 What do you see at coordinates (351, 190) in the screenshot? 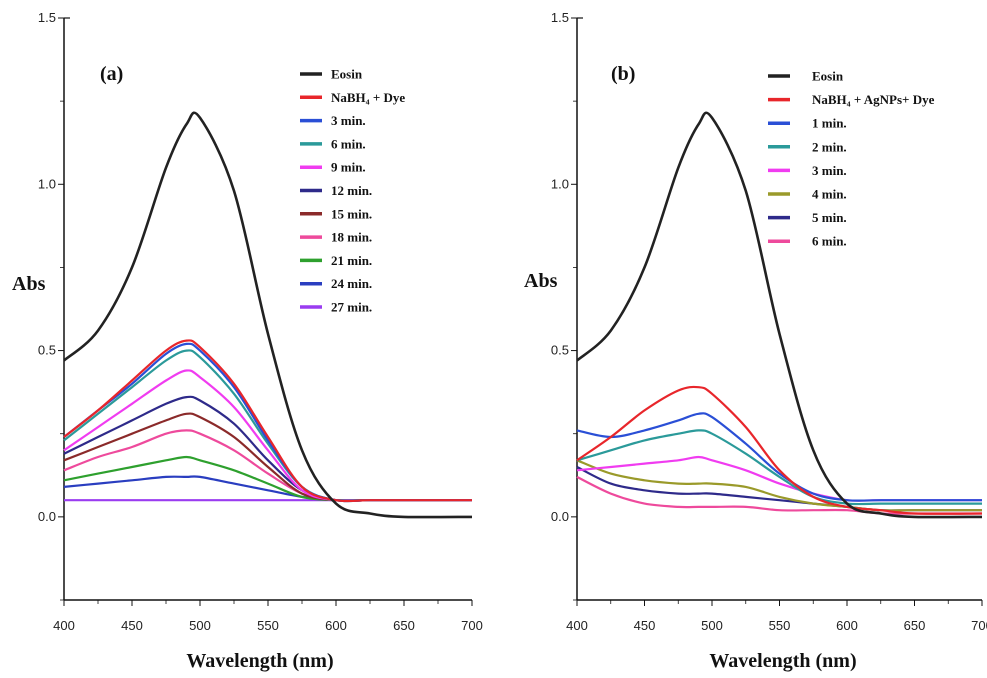
I see `panel-a-legend-label: 12 min.` at bounding box center [351, 190].